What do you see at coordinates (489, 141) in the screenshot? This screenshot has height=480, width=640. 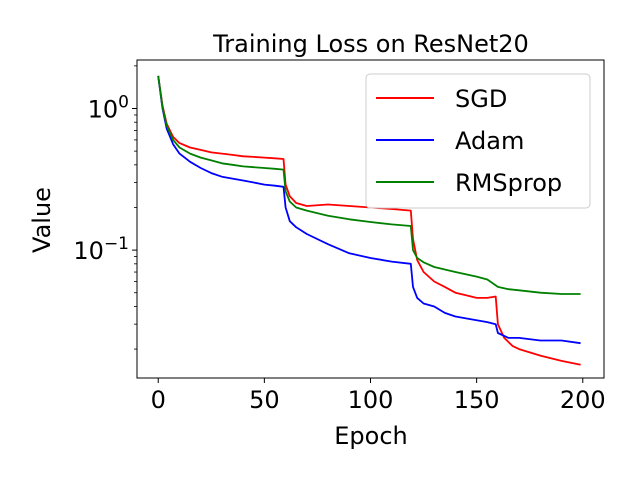 I see `legend-label-adam: Adam` at bounding box center [489, 141].